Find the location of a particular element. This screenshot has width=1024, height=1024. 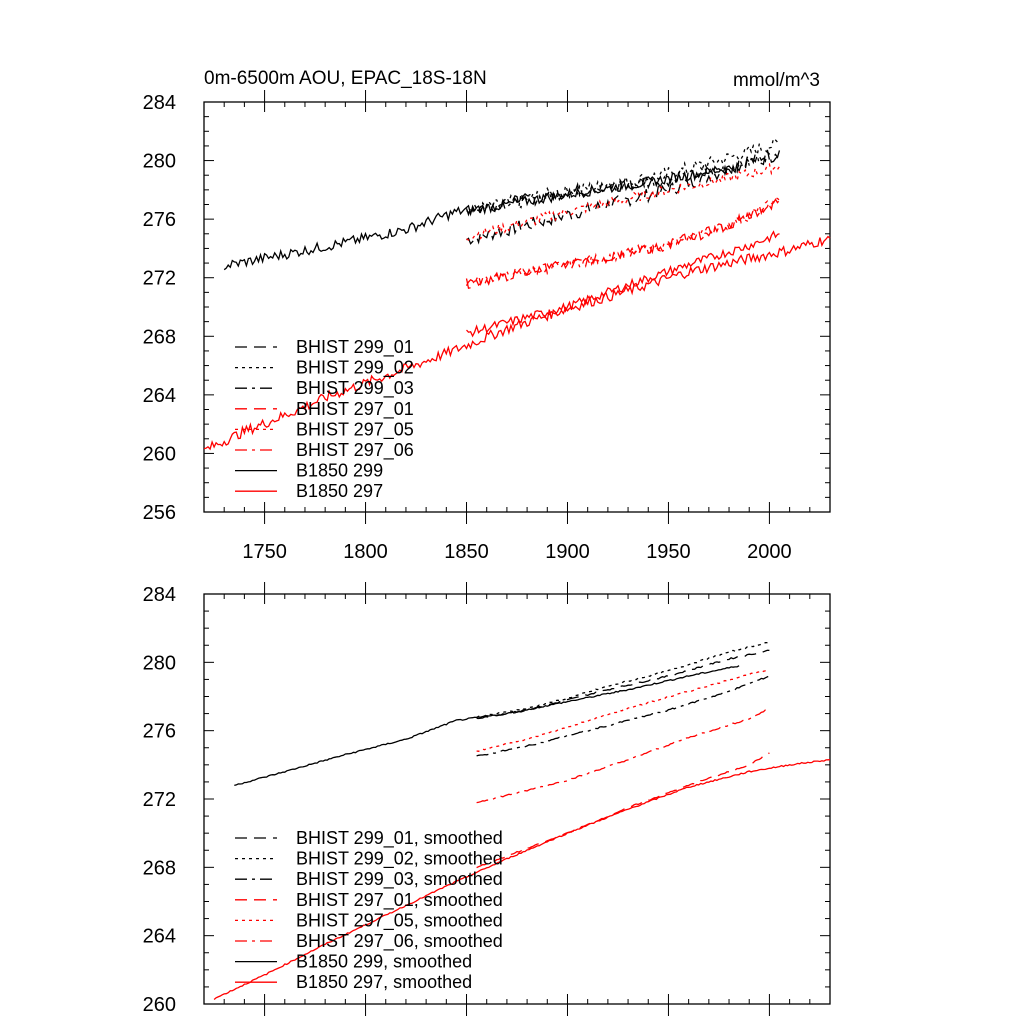

x-tick-label: 1750 is located at coordinates (264, 552).